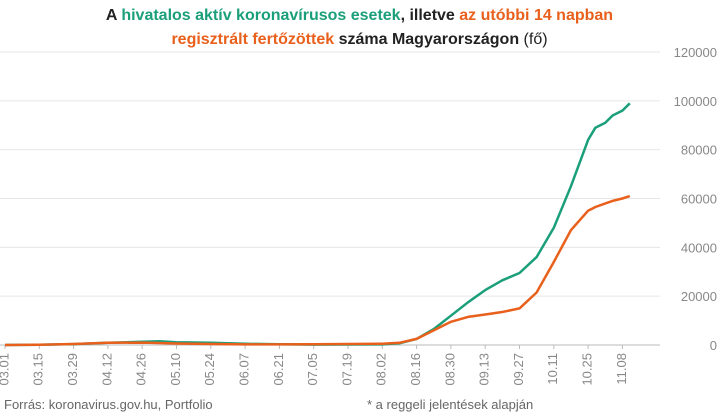 The height and width of the screenshot is (417, 719). I want to click on y-tick-label: 120000, so click(695, 52).